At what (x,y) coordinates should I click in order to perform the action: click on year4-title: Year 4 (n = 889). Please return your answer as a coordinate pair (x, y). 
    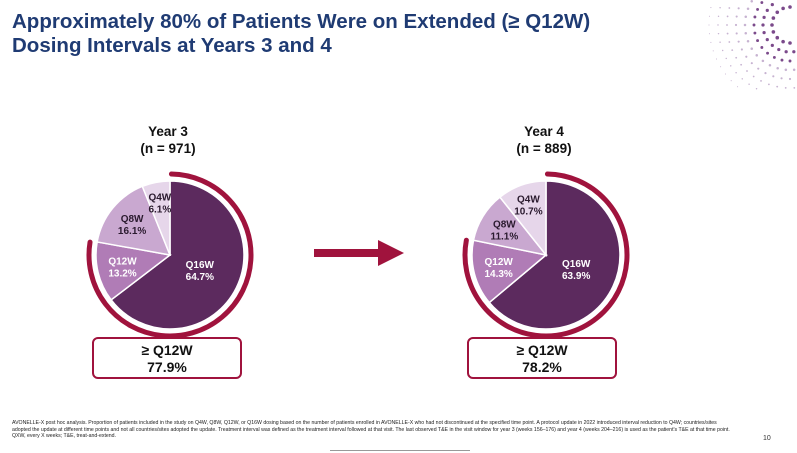
    Looking at the image, I should click on (544, 140).